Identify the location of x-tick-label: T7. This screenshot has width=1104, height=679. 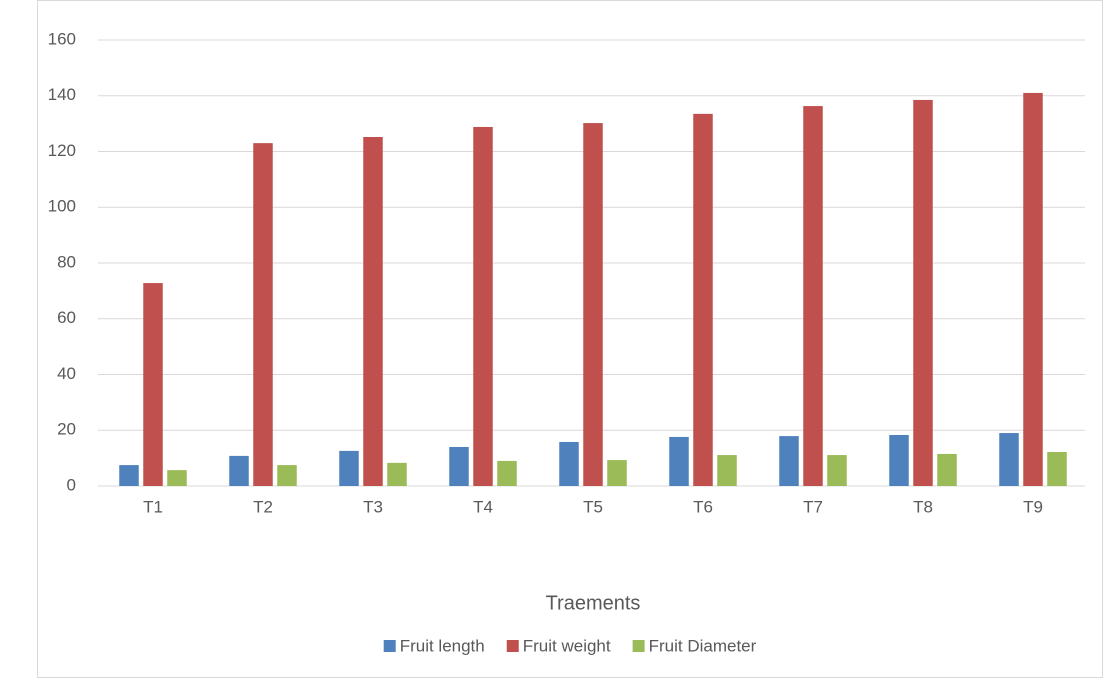
(813, 506).